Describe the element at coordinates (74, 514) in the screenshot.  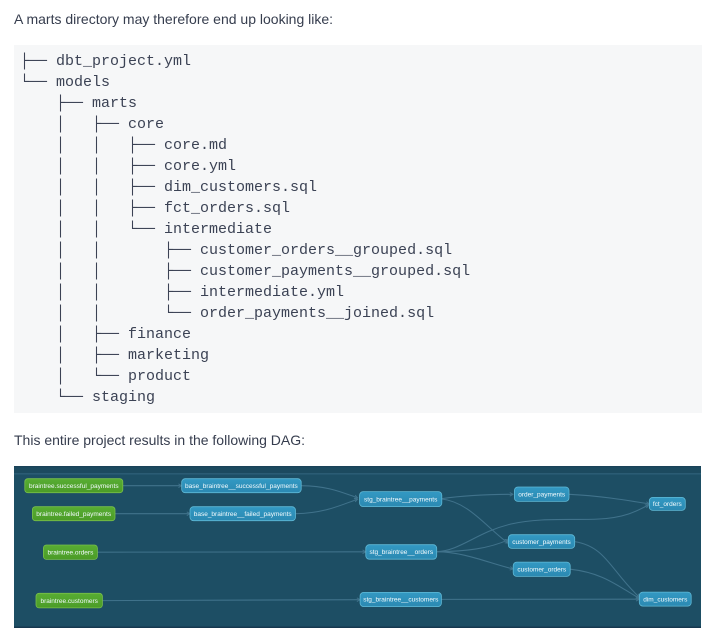
I see `svg-text: braintree.failed_payments` at that location.